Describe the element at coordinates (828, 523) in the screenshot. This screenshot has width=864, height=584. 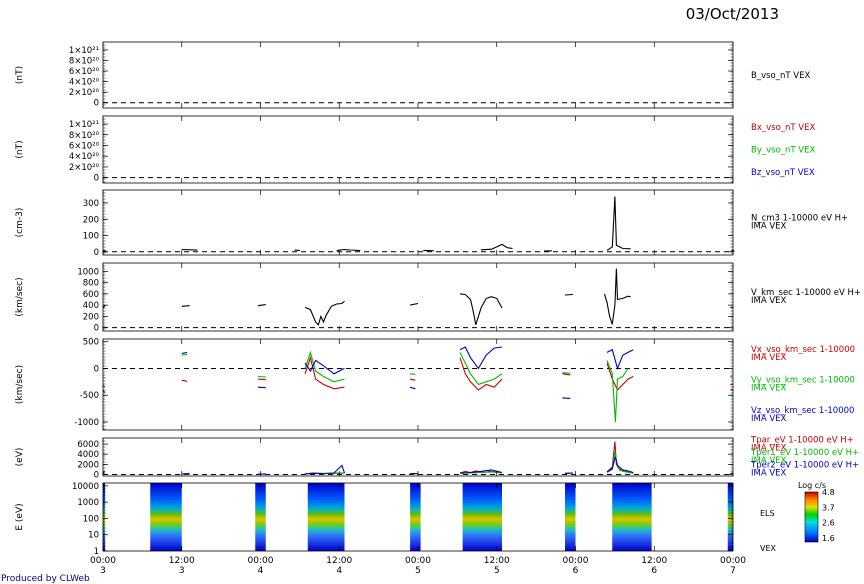
I see `colorbar-tick-label: 2.6` at that location.